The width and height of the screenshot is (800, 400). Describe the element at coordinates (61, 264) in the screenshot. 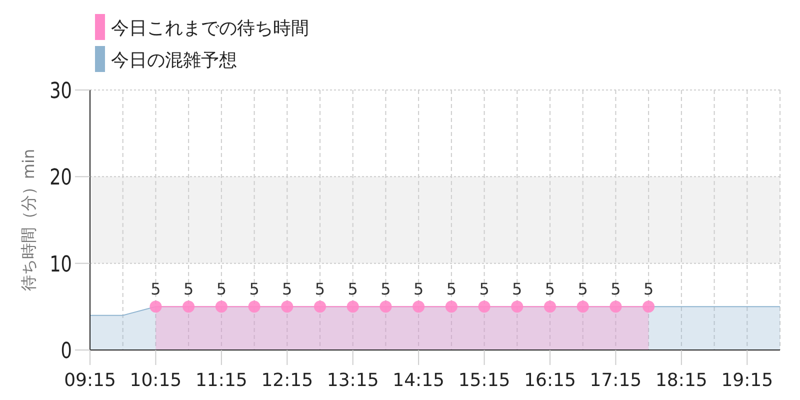

I see `y-tick-label: 10` at that location.